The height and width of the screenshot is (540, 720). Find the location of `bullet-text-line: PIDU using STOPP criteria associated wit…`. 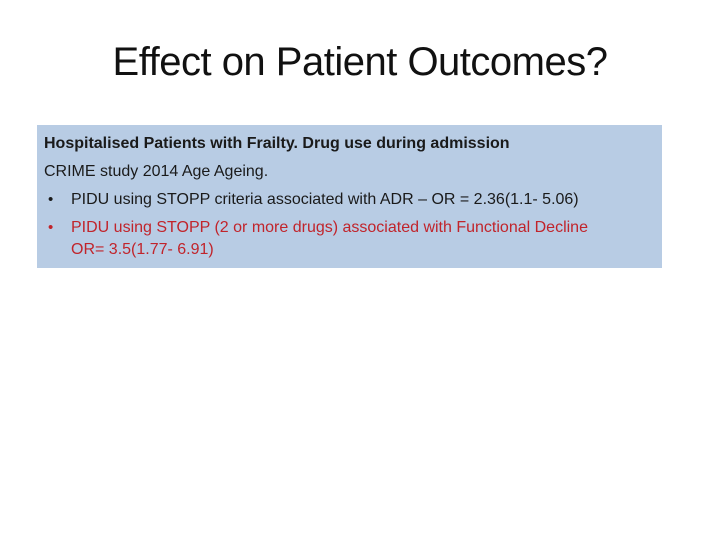

bullet-text-line: PIDU using STOPP criteria associated wit… is located at coordinates (325, 199).